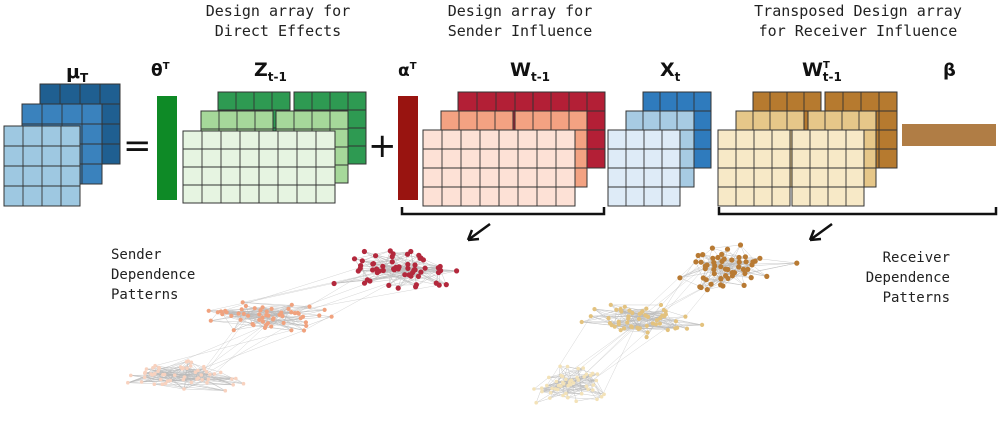 This screenshot has height=431, width=1000. Describe the element at coordinates (537, 168) in the screenshot. I see `w-stack2-front` at that location.